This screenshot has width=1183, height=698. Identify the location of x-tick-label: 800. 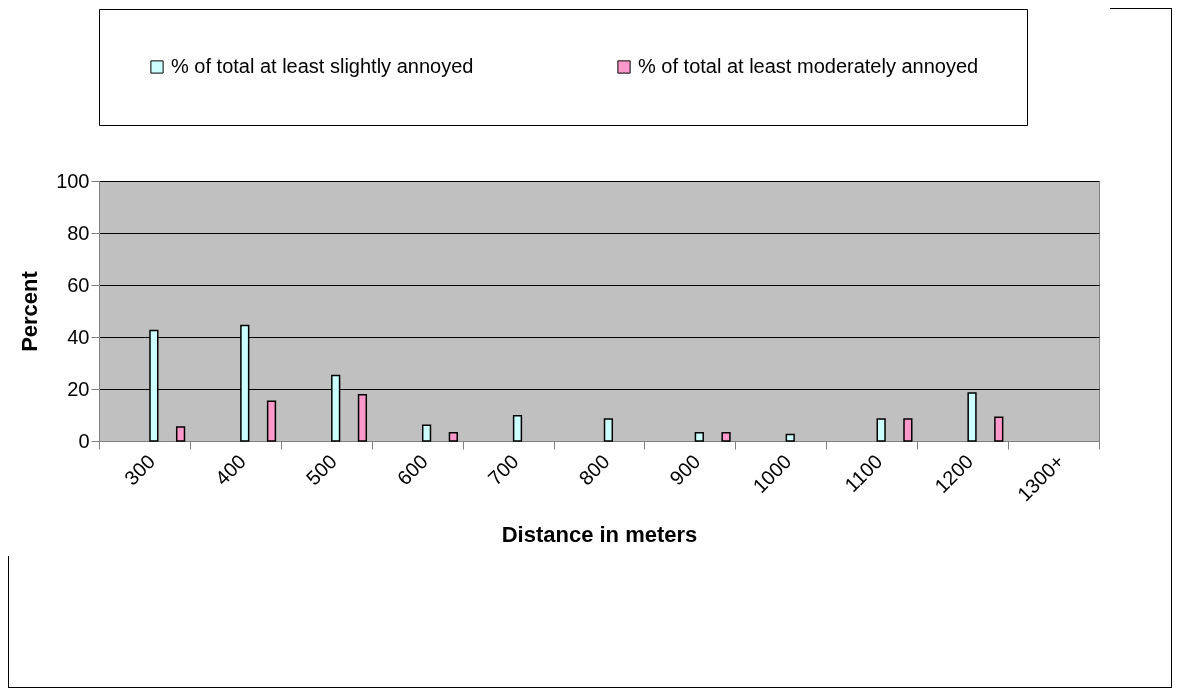
(594, 470).